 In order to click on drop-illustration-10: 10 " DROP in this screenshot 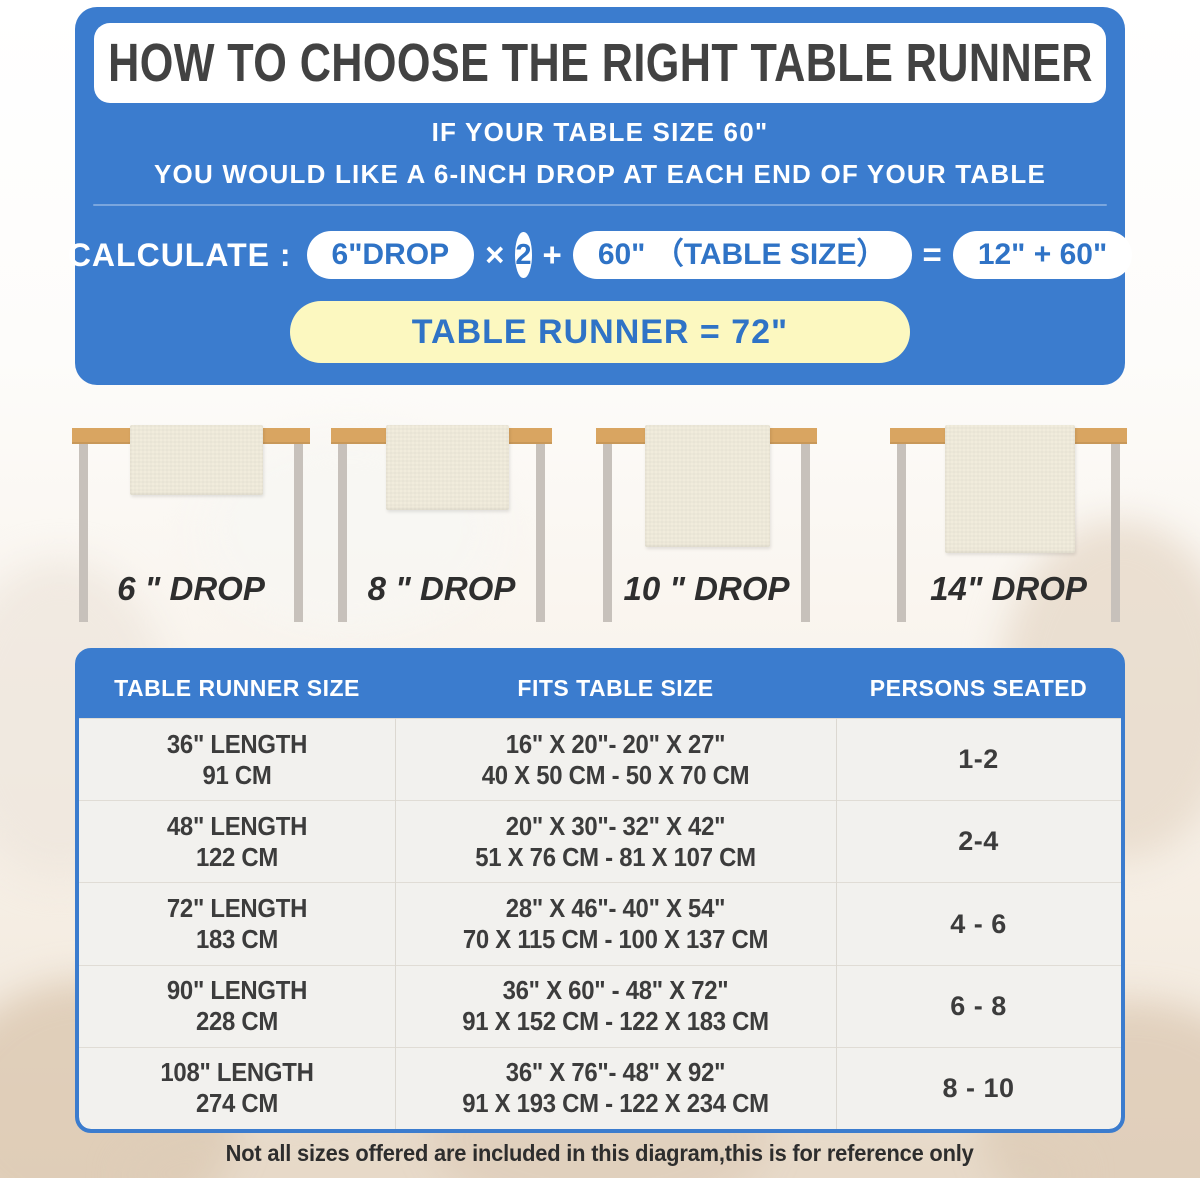, I will do `click(706, 524)`.